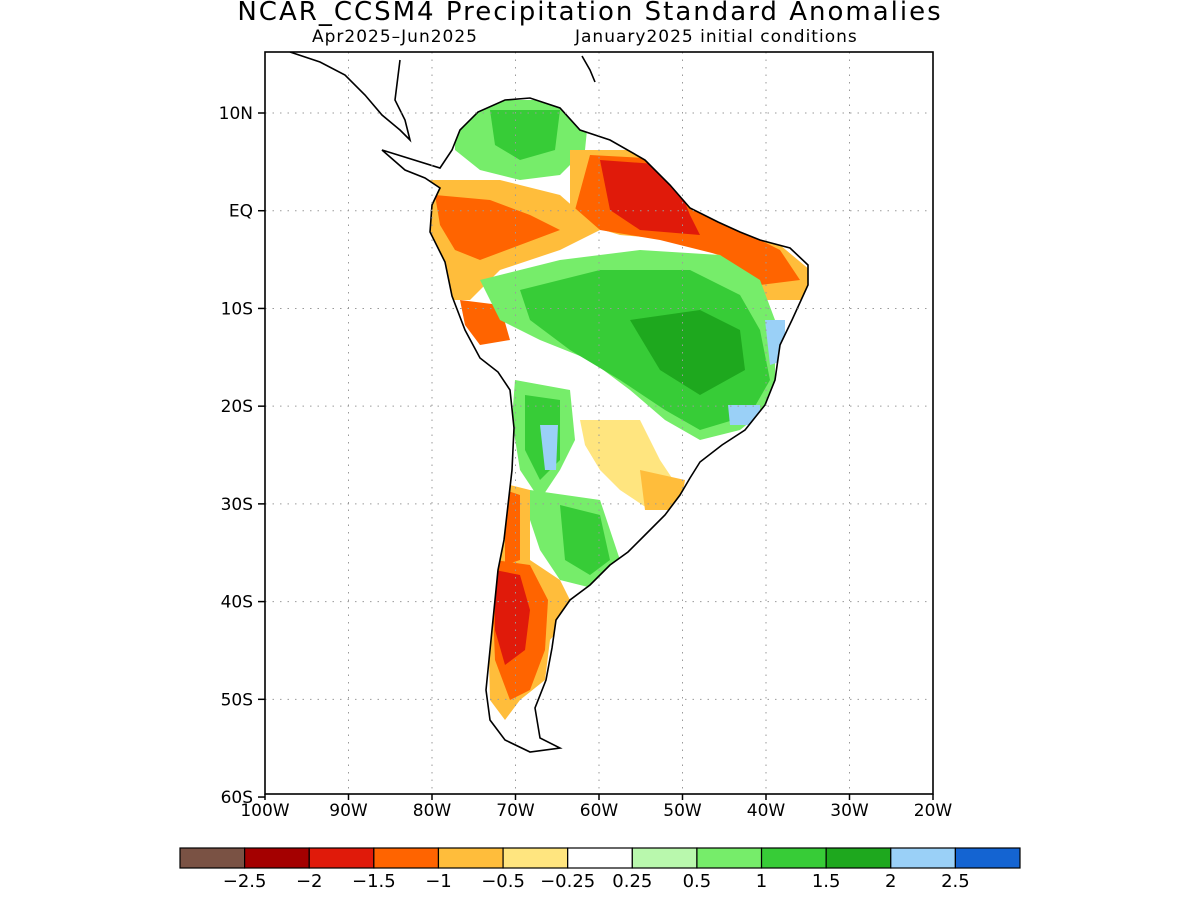 Image resolution: width=1200 pixels, height=900 pixels. I want to click on colorbar-label: 2, so click(890, 881).